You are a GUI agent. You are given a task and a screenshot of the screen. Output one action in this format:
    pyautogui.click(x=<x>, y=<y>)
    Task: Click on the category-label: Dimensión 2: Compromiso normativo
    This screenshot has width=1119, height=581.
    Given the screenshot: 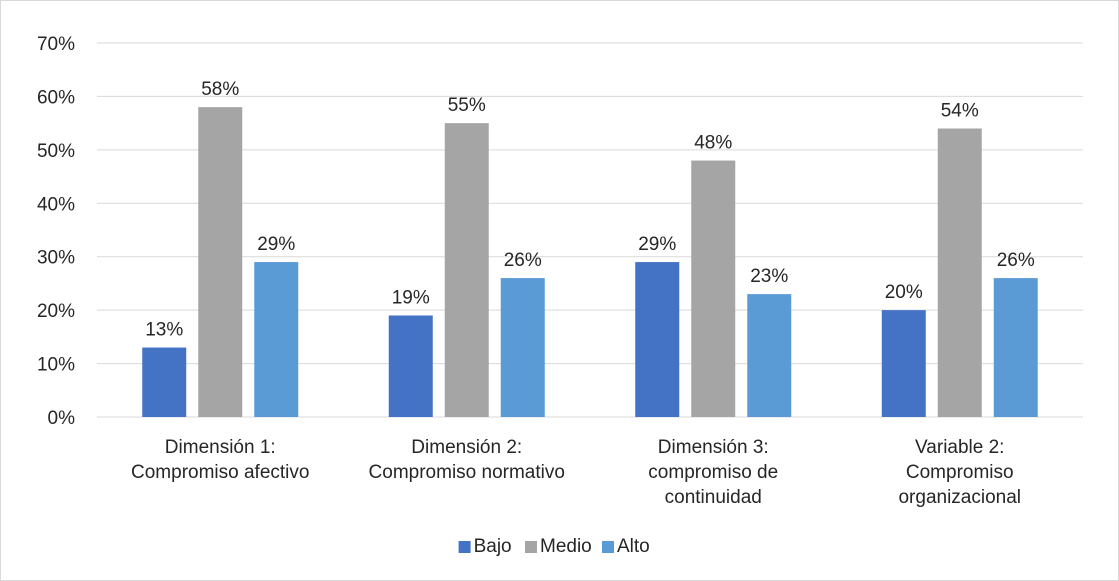 What is the action you would take?
    pyautogui.click(x=467, y=460)
    